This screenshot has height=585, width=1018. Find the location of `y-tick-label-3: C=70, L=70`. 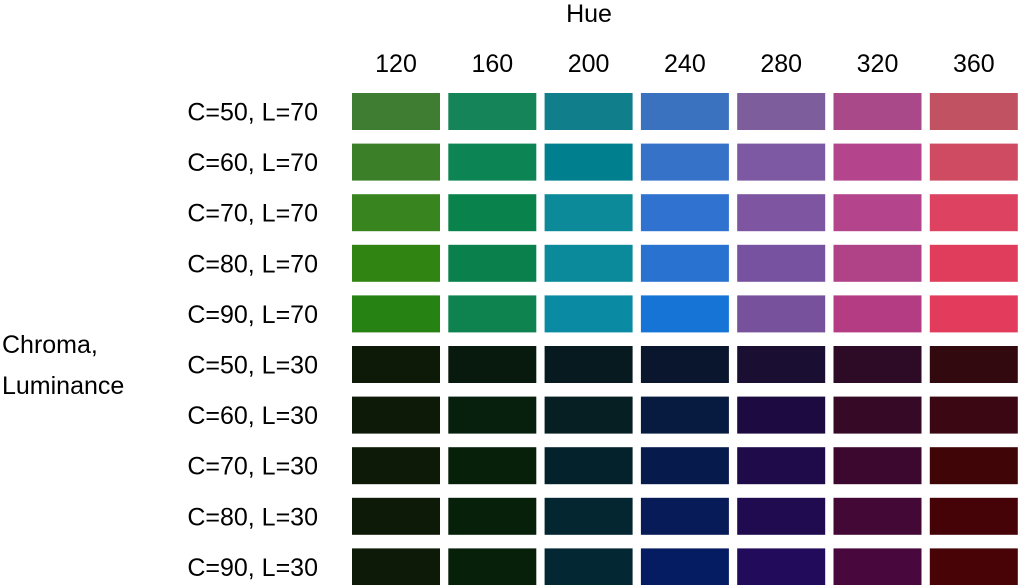

y-tick-label-3: C=70, L=70 is located at coordinates (252, 214).